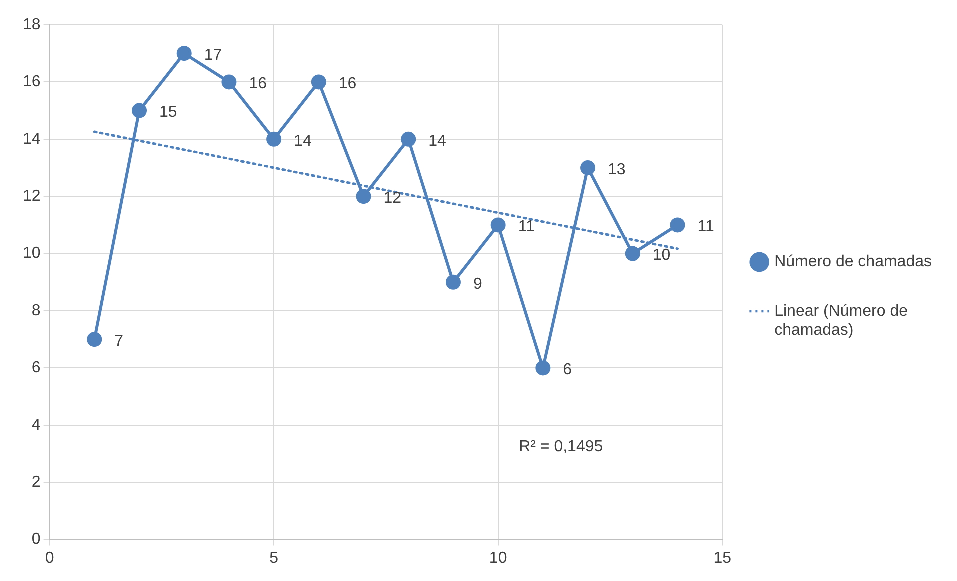 The image size is (957, 581). I want to click on y-tick-label: 16, so click(32, 82).